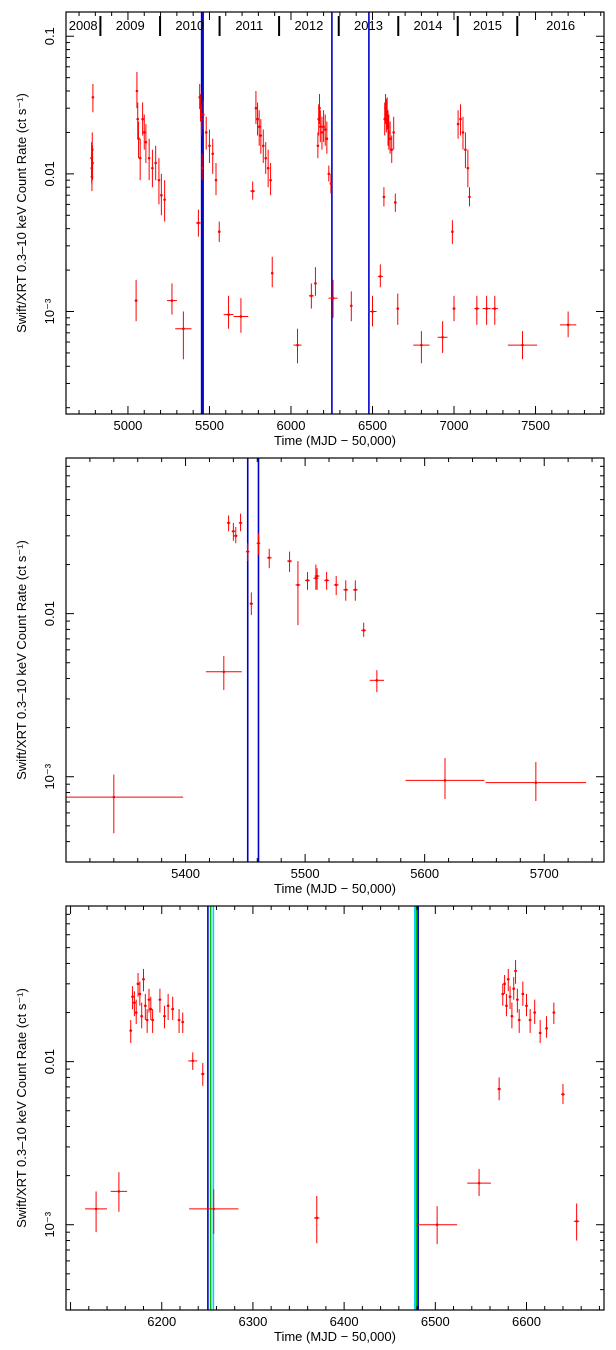 The height and width of the screenshot is (1350, 616). What do you see at coordinates (428, 25) in the screenshot?
I see `year-label: 2014` at bounding box center [428, 25].